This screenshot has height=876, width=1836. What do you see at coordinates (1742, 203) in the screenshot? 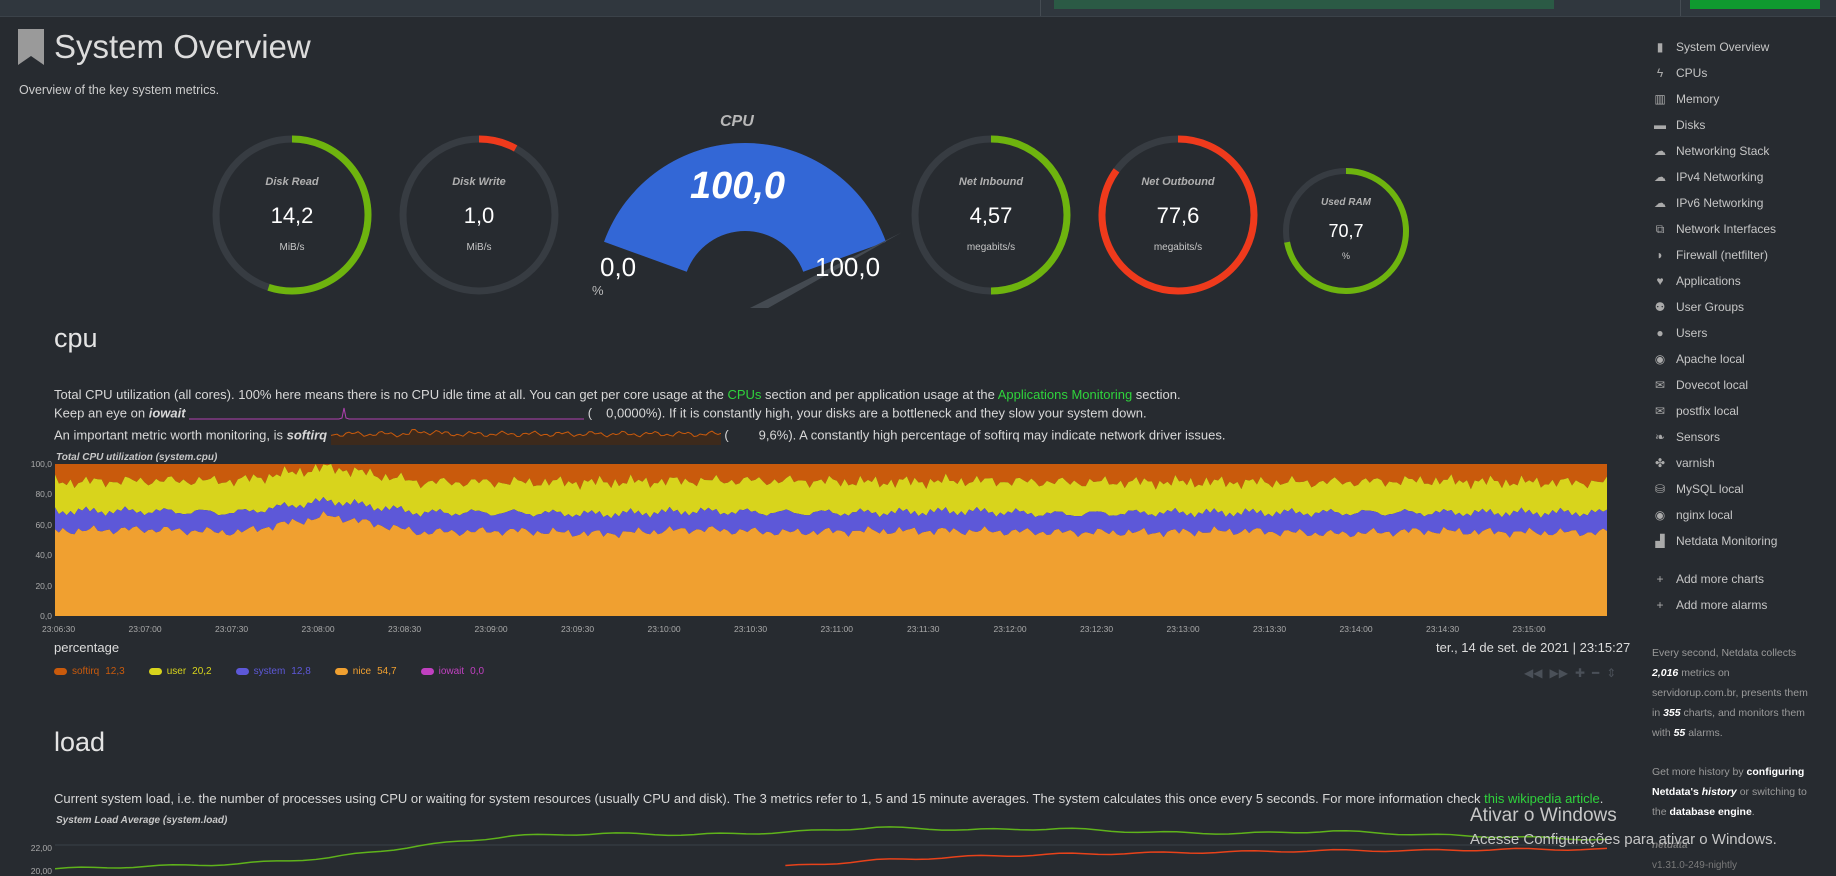
I see `sidebar-item-ipv6-networking: ☁ IPv6 Networking` at bounding box center [1742, 203].